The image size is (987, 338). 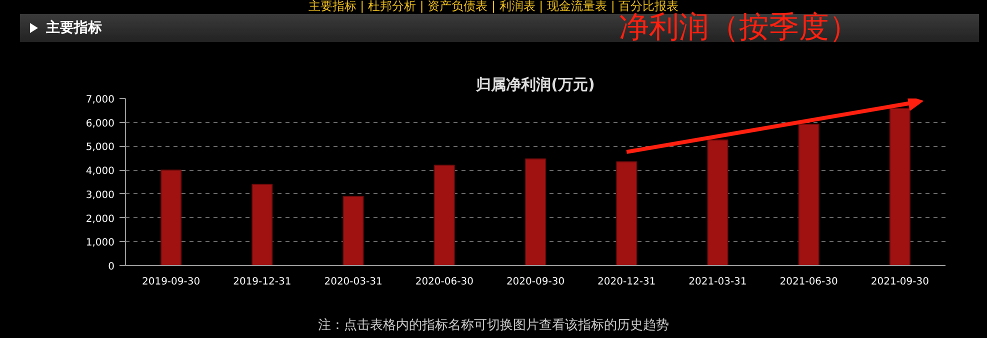 I want to click on y-tick-label: 2,000, so click(x=100, y=219).